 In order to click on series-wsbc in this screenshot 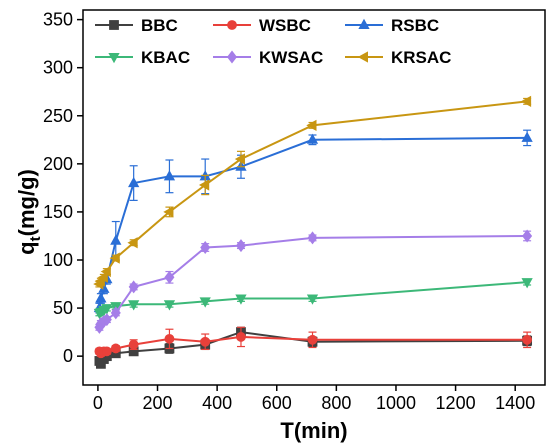, I will do `click(313, 342)`.